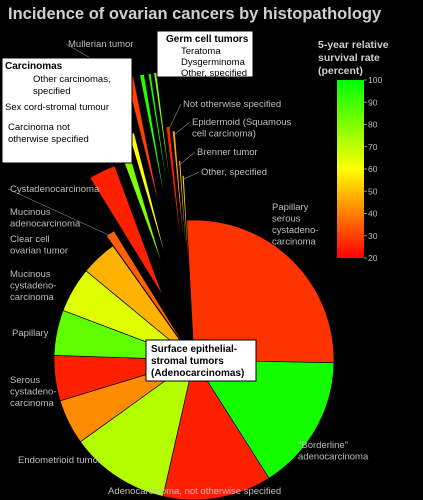 This screenshot has height=500, width=423. I want to click on colorbar-tick-label: 50, so click(373, 191).